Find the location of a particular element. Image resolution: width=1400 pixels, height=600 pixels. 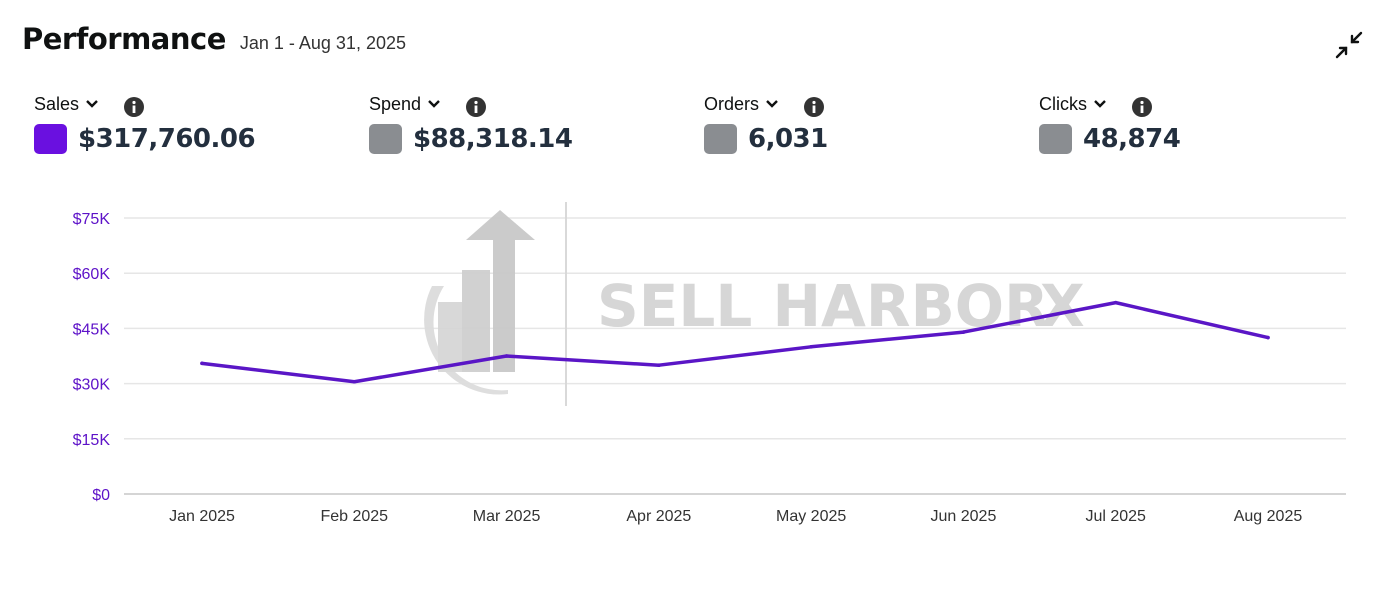

metric-value: 6,031 is located at coordinates (788, 139).